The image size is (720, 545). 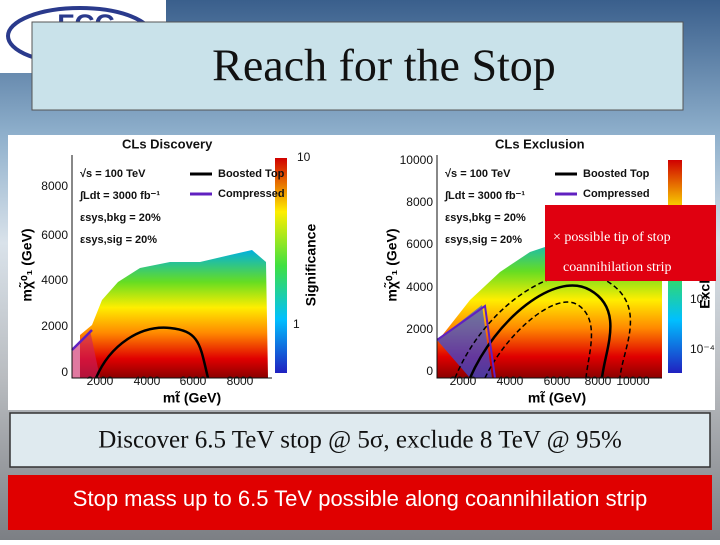 What do you see at coordinates (304, 157) in the screenshot?
I see `colorbar-tick-label: 10` at bounding box center [304, 157].